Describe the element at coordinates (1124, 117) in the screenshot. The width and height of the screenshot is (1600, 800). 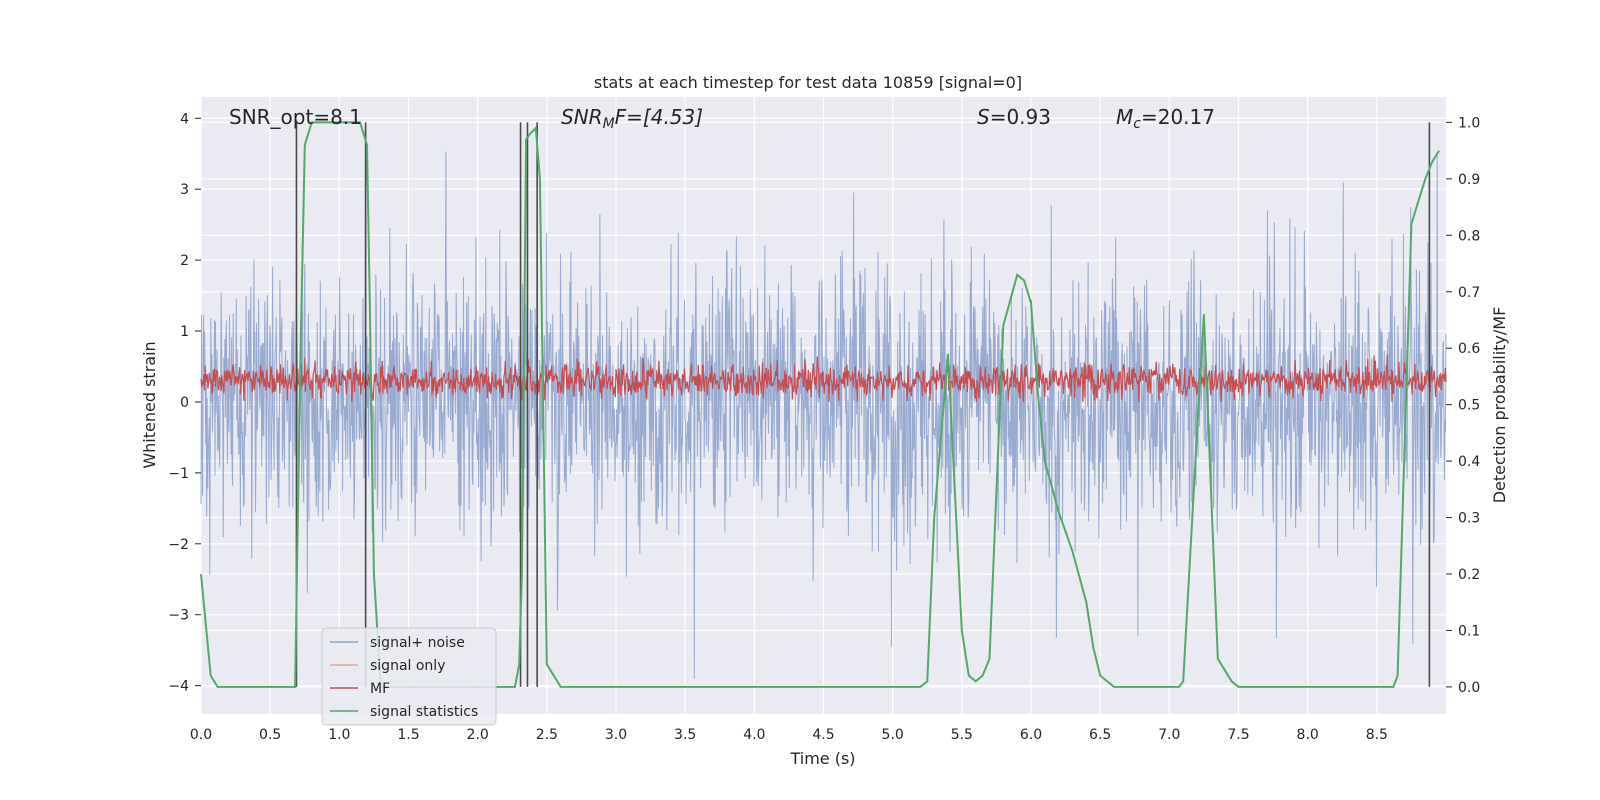
I see `mc-base: M` at that location.